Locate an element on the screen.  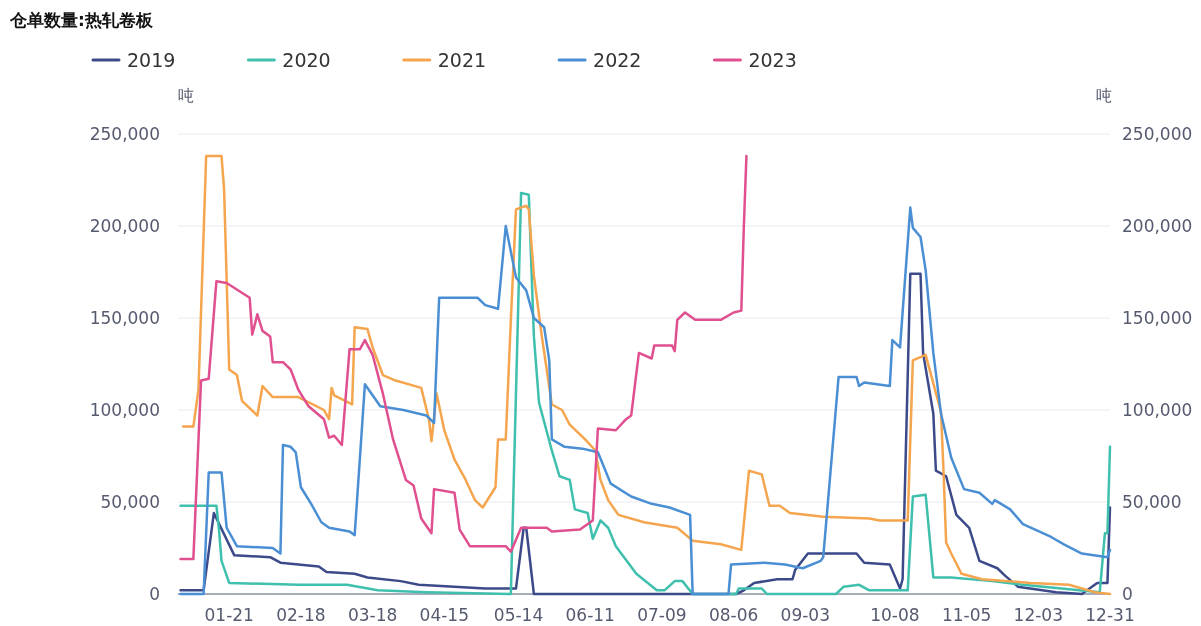
x-tick-label: 02-18 is located at coordinates (301, 615).